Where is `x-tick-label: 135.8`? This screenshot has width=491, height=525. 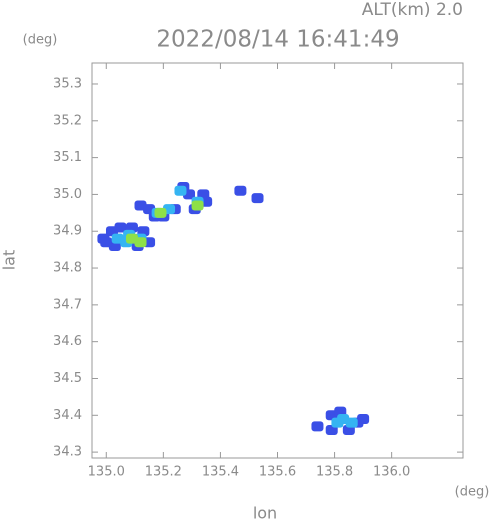
x-tick-label: 135.8 is located at coordinates (334, 472).